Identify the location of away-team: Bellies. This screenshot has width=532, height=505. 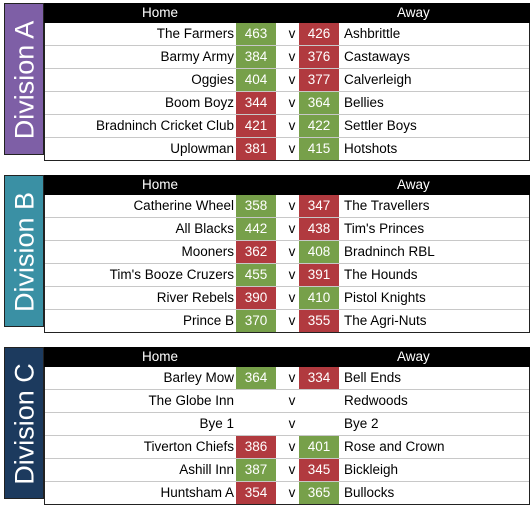
(364, 102).